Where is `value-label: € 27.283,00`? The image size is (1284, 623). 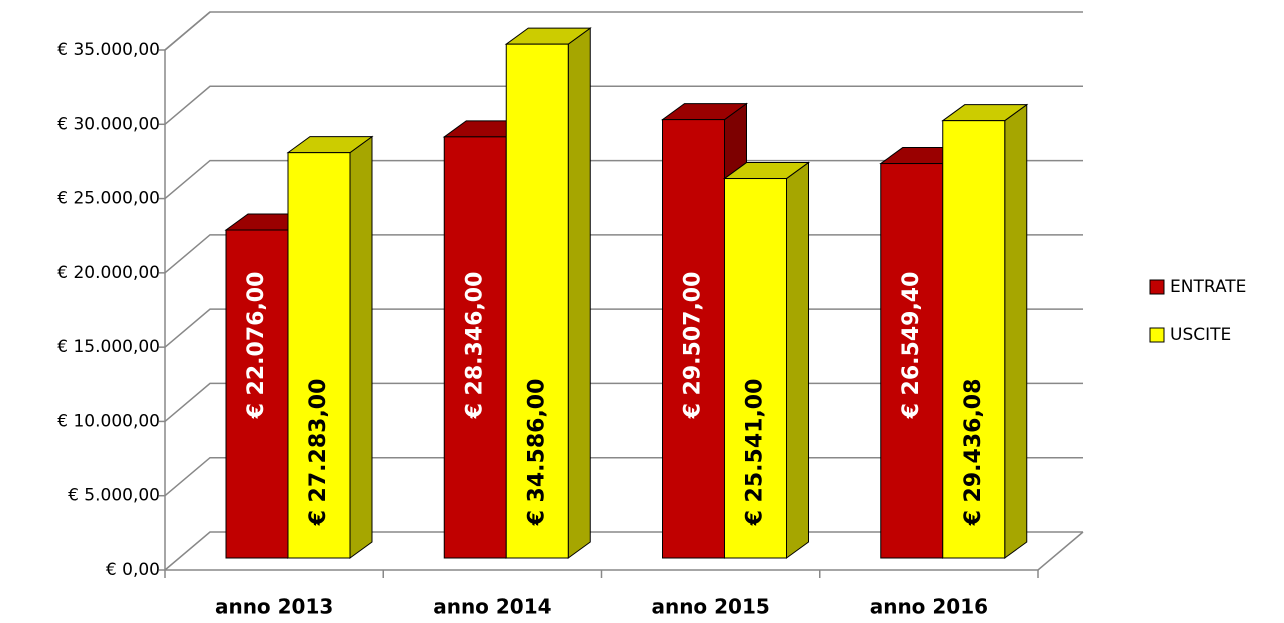
value-label: € 27.283,00 is located at coordinates (318, 453).